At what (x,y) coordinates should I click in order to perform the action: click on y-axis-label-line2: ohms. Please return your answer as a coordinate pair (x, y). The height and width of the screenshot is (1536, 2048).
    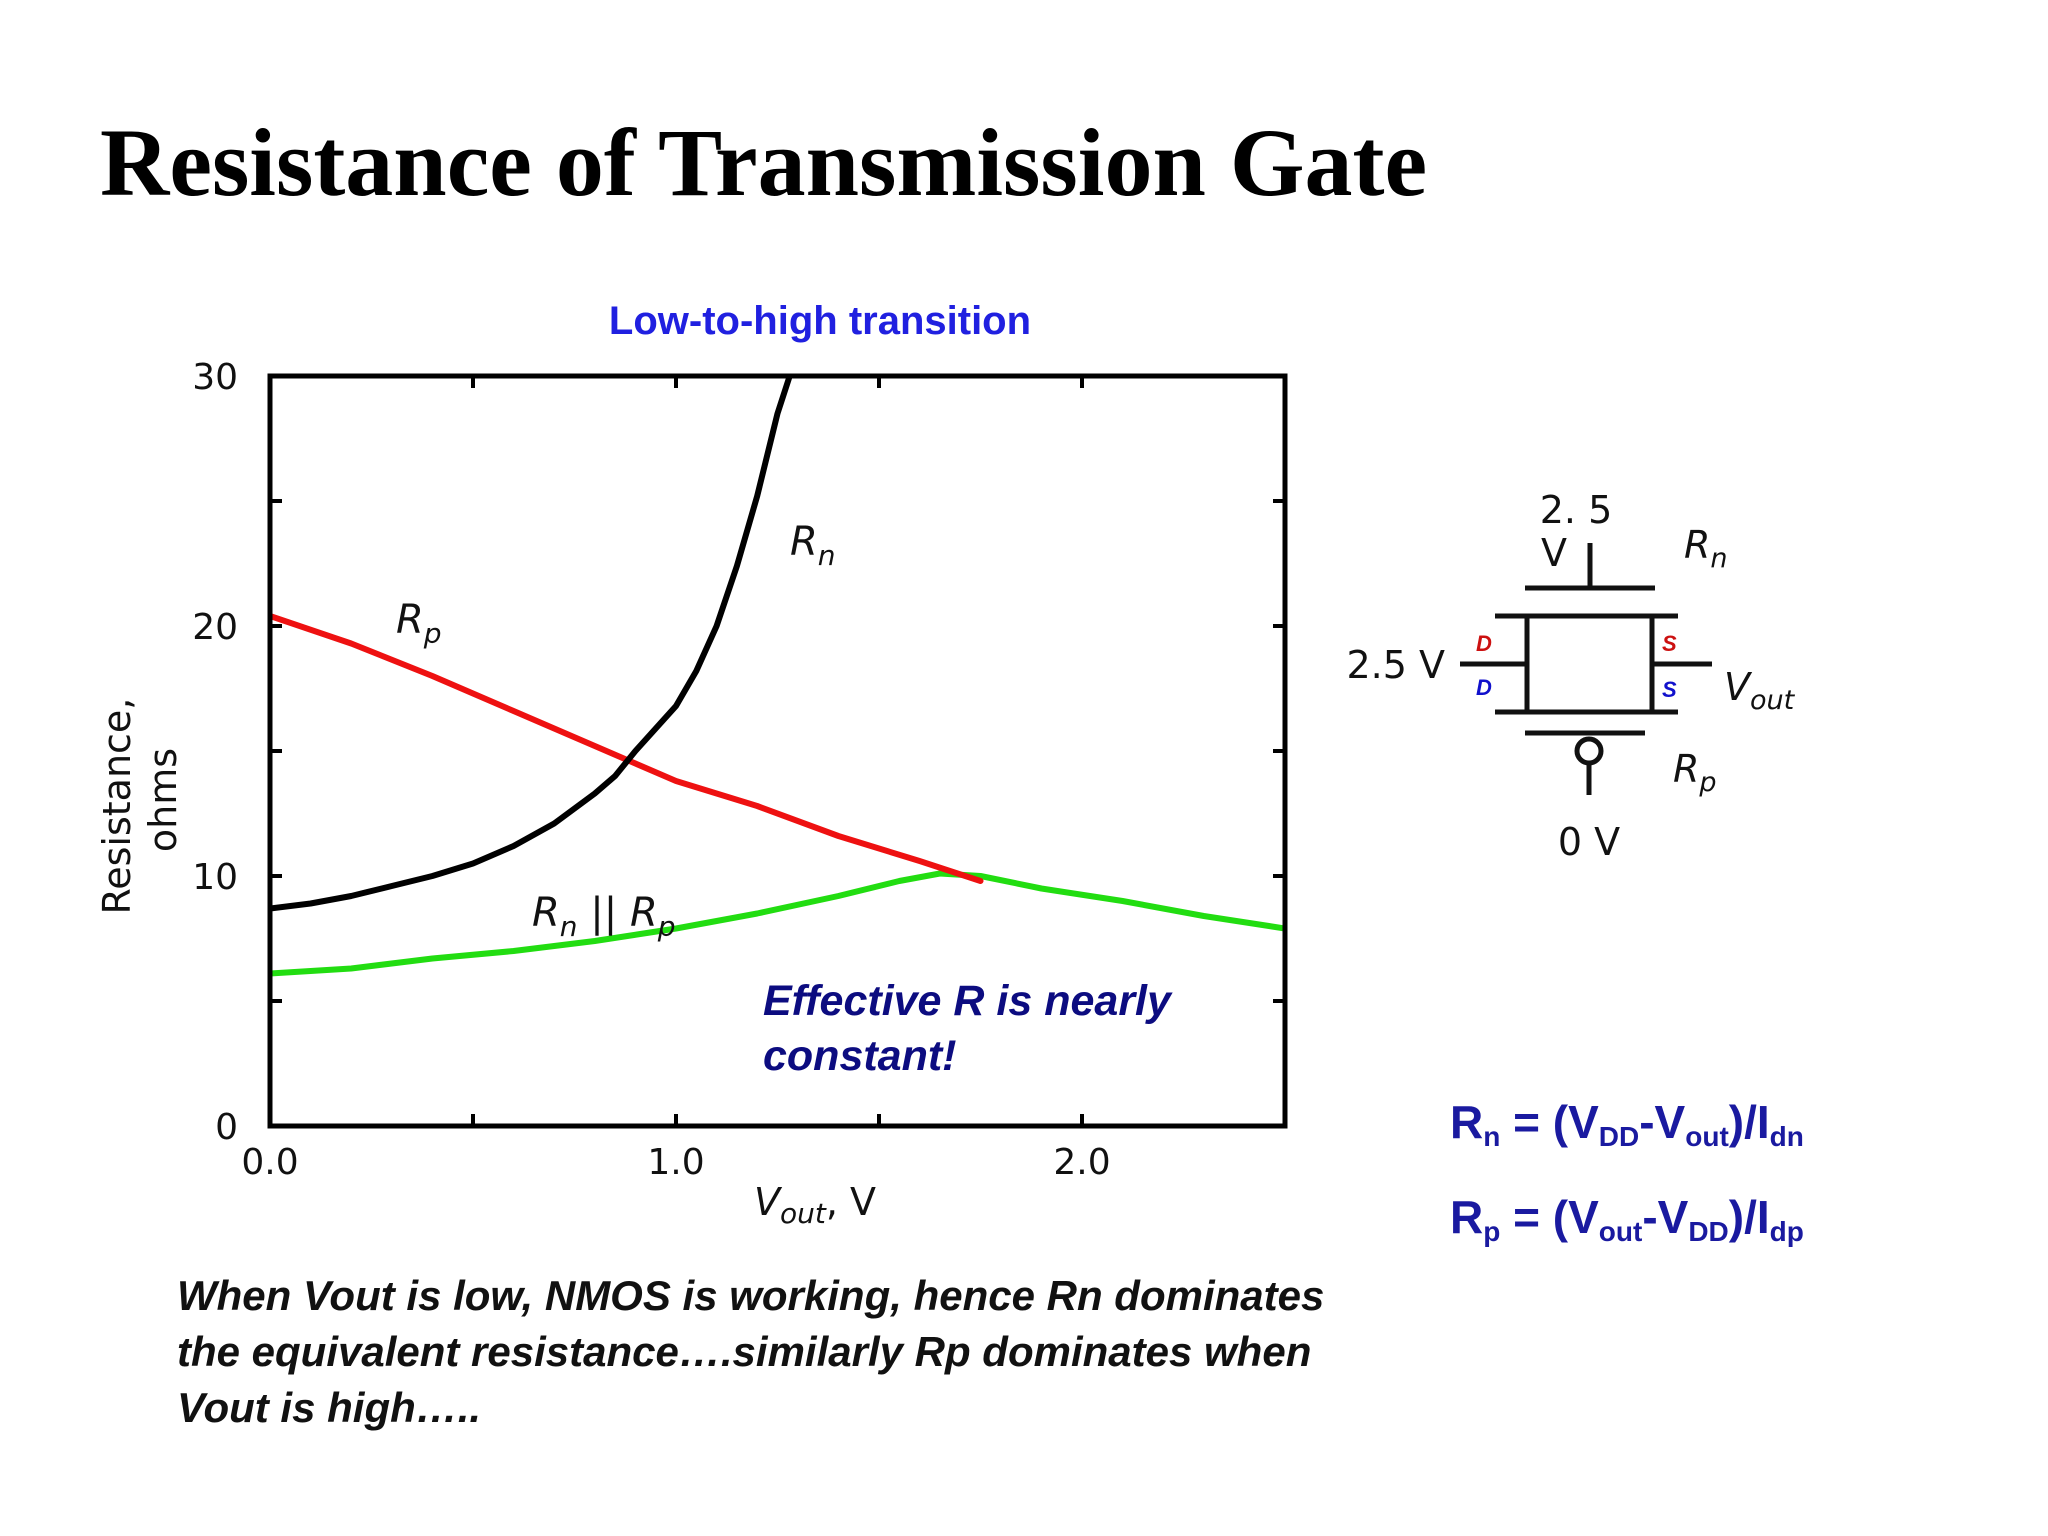
    Looking at the image, I should click on (163, 800).